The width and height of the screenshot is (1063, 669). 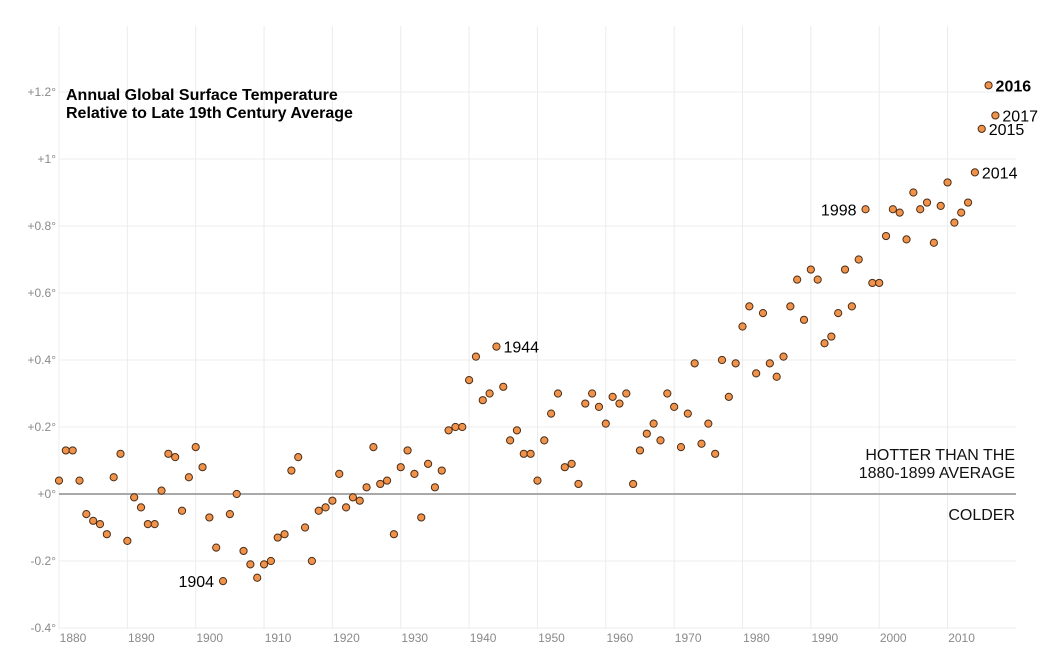 I want to click on hotter-label-line-2: 1880-1899 AVERAGE, so click(x=937, y=473).